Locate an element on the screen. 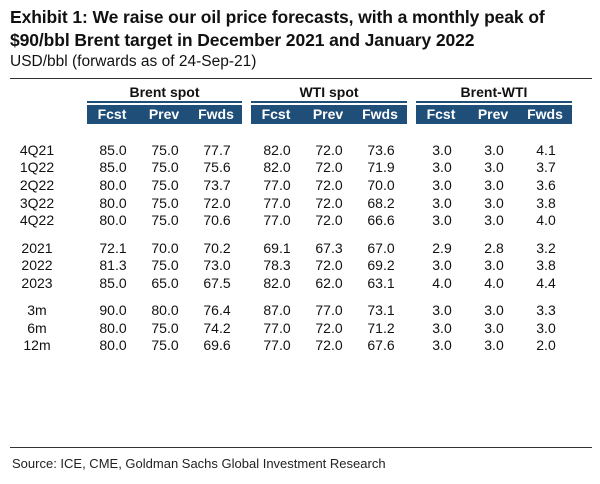  row-label: 1Q22 is located at coordinates (37, 167).